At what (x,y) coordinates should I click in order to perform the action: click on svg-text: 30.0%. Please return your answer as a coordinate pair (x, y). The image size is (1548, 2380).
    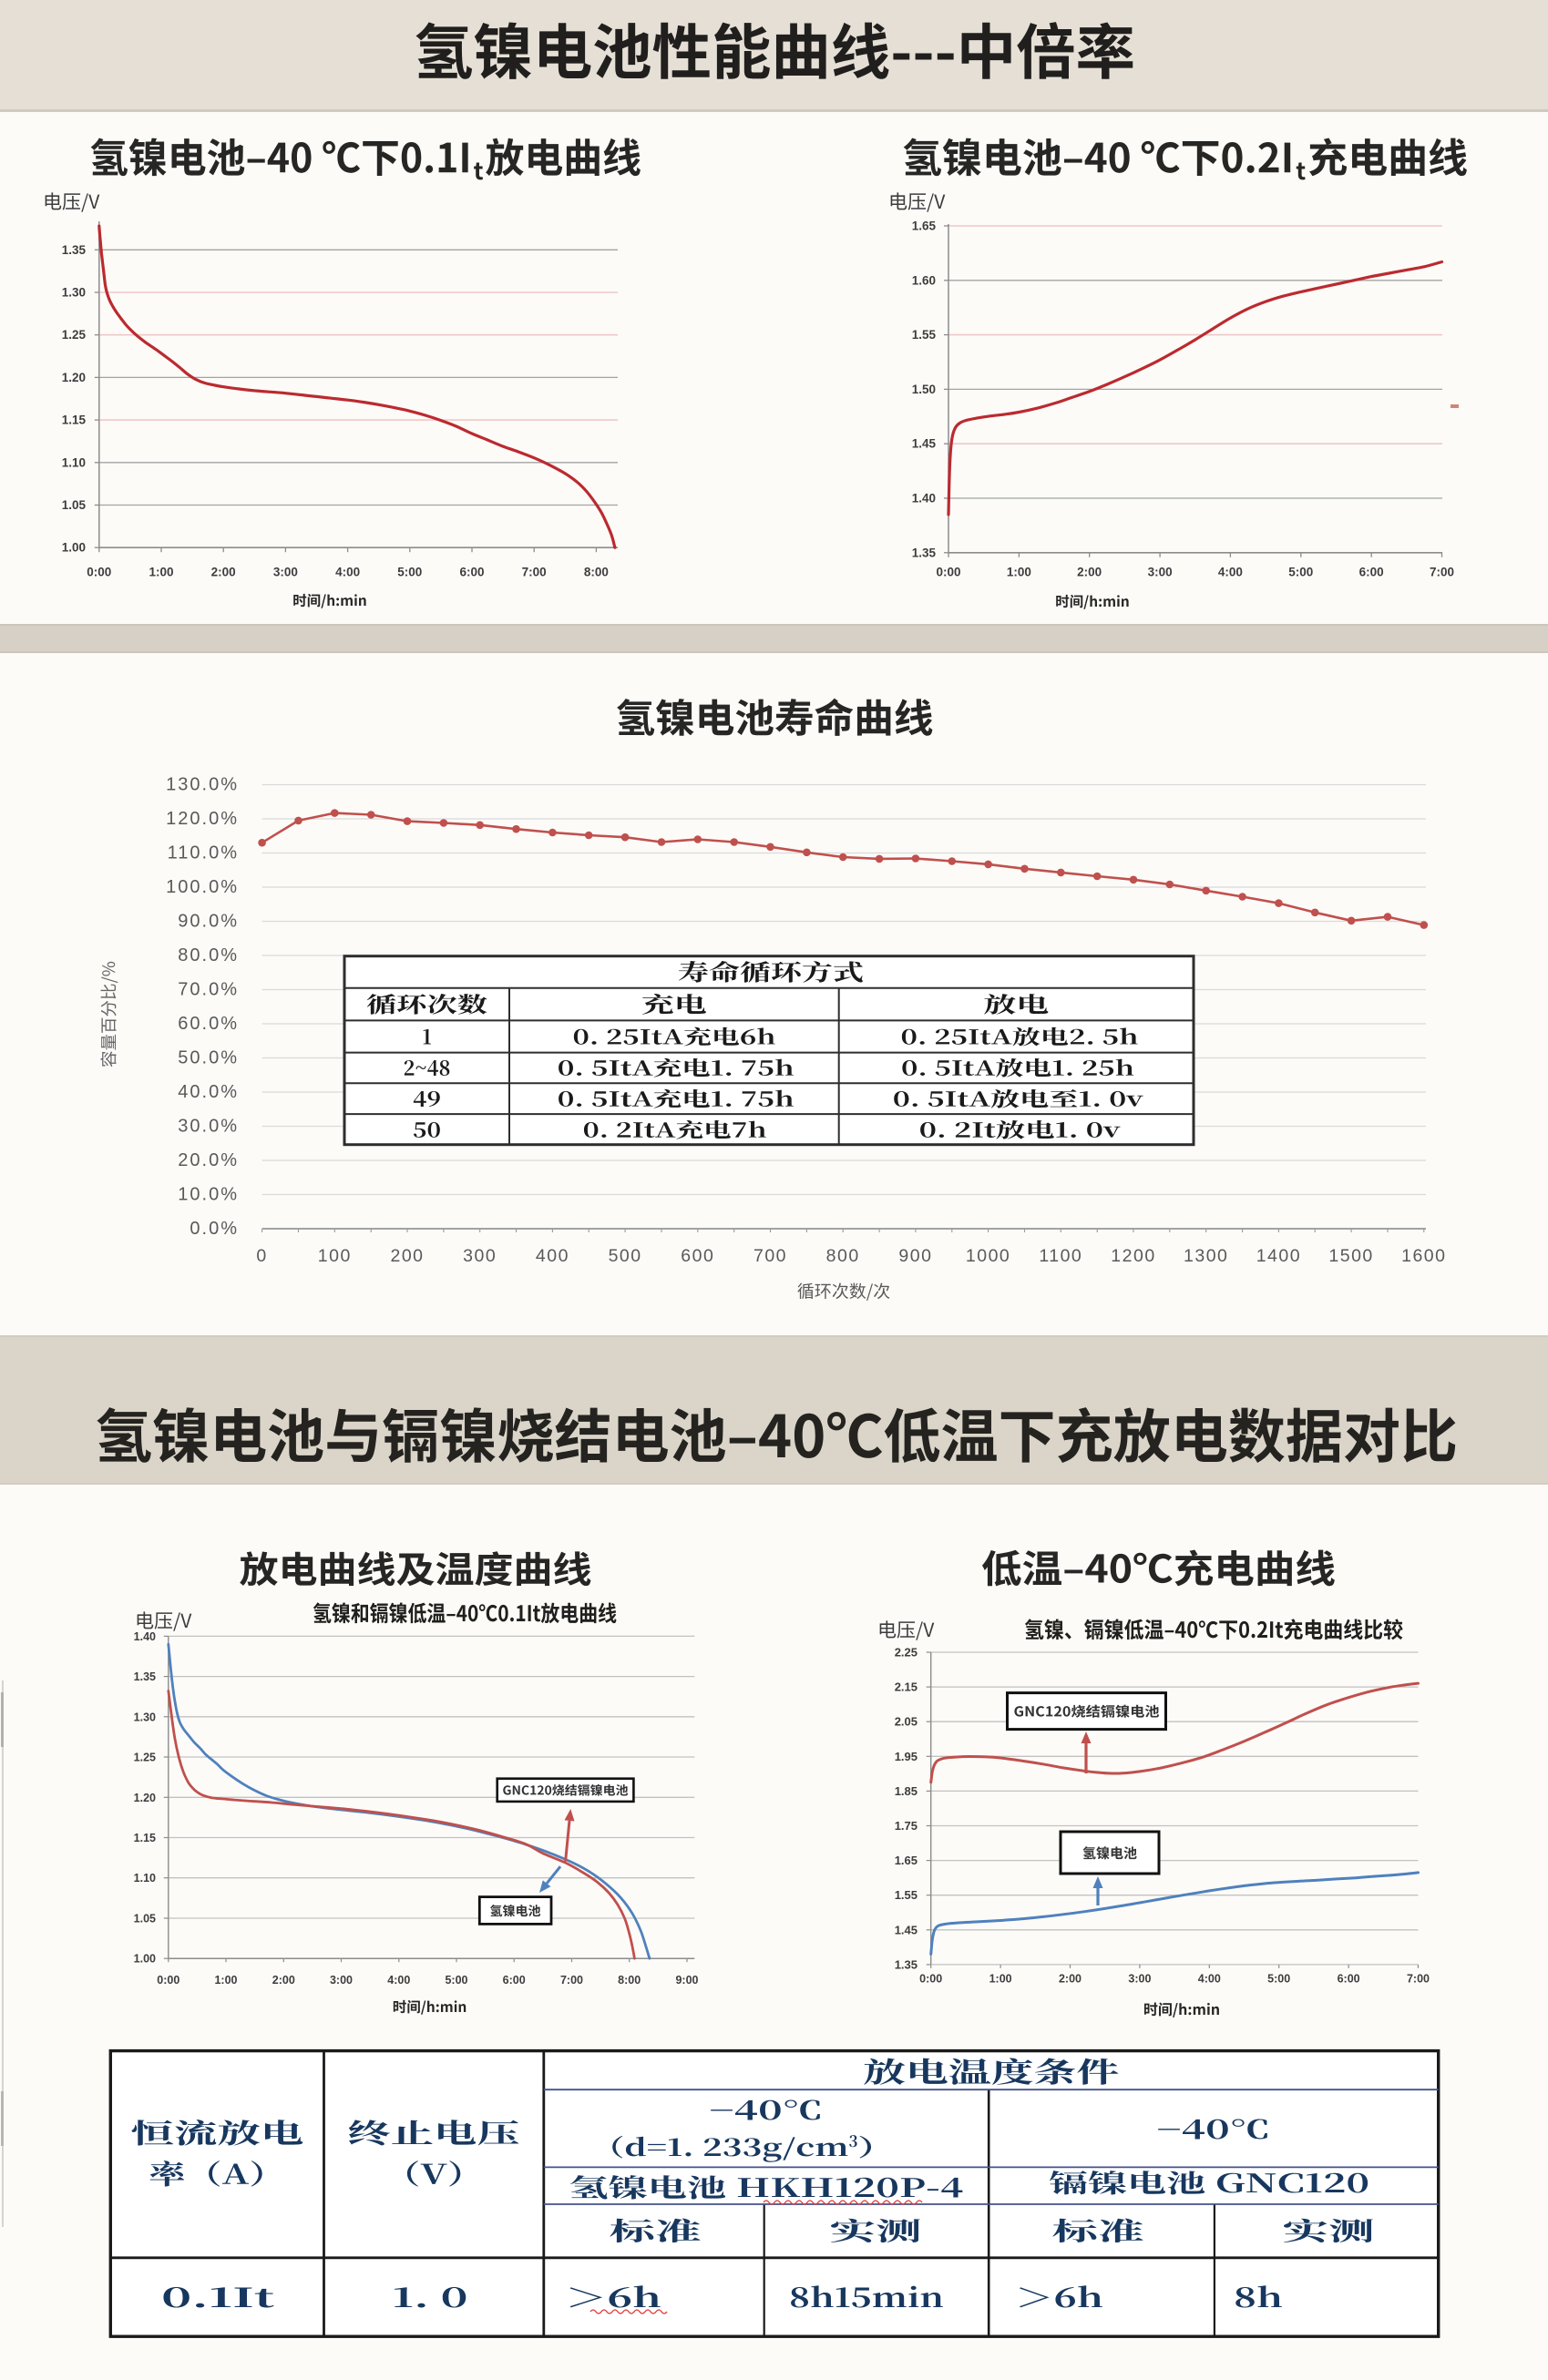
    Looking at the image, I should click on (209, 1127).